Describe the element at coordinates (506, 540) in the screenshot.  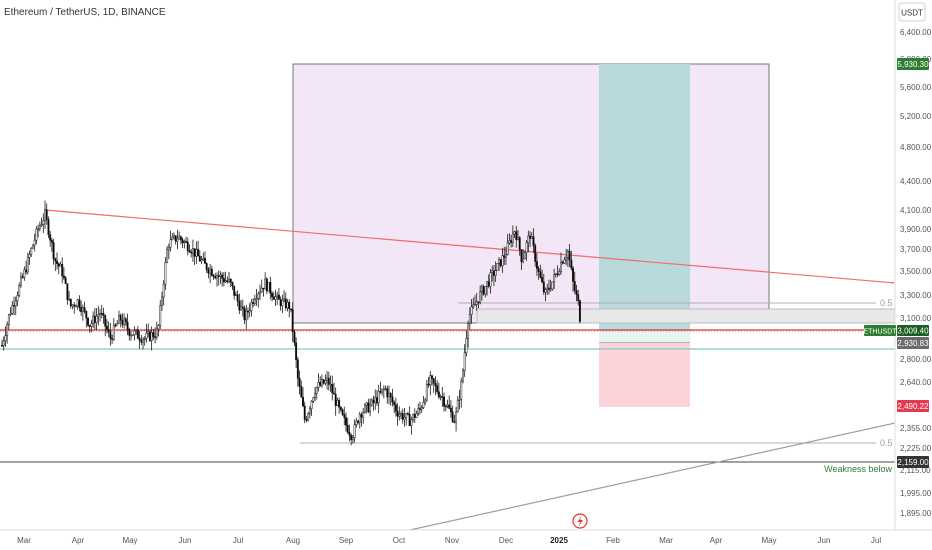
I see `time-axis-label: Dec` at that location.